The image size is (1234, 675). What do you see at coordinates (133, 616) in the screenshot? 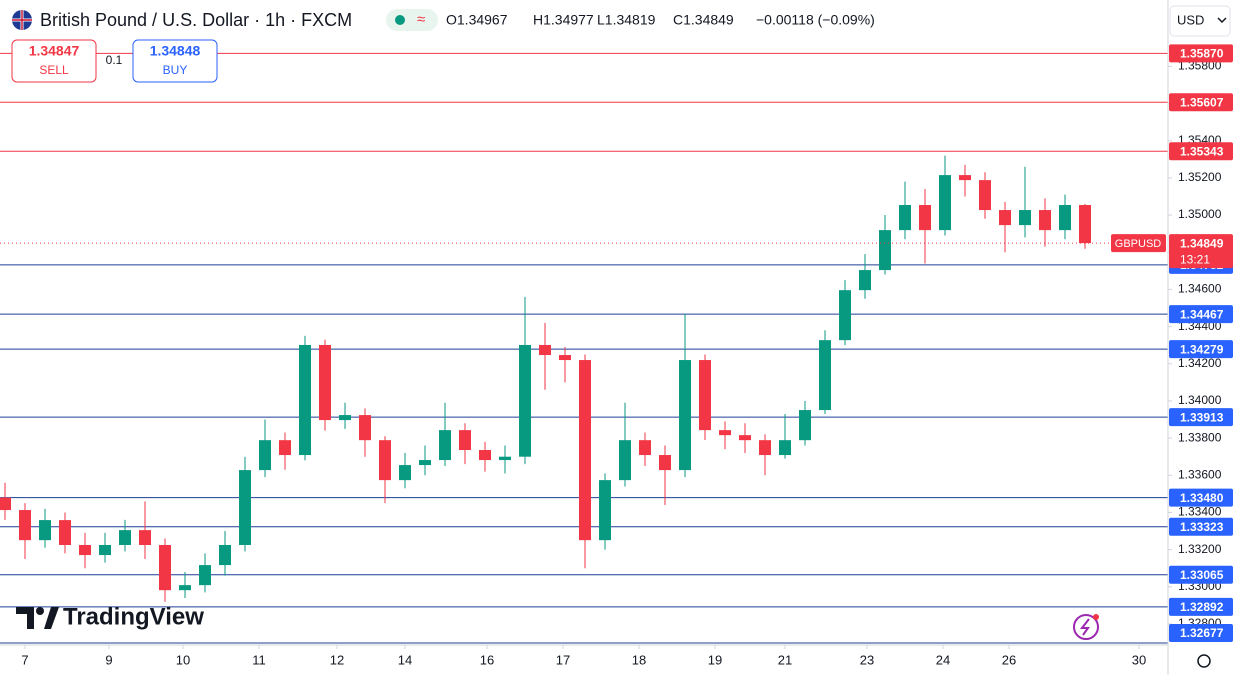
I see `logo-text: TradingView` at bounding box center [133, 616].